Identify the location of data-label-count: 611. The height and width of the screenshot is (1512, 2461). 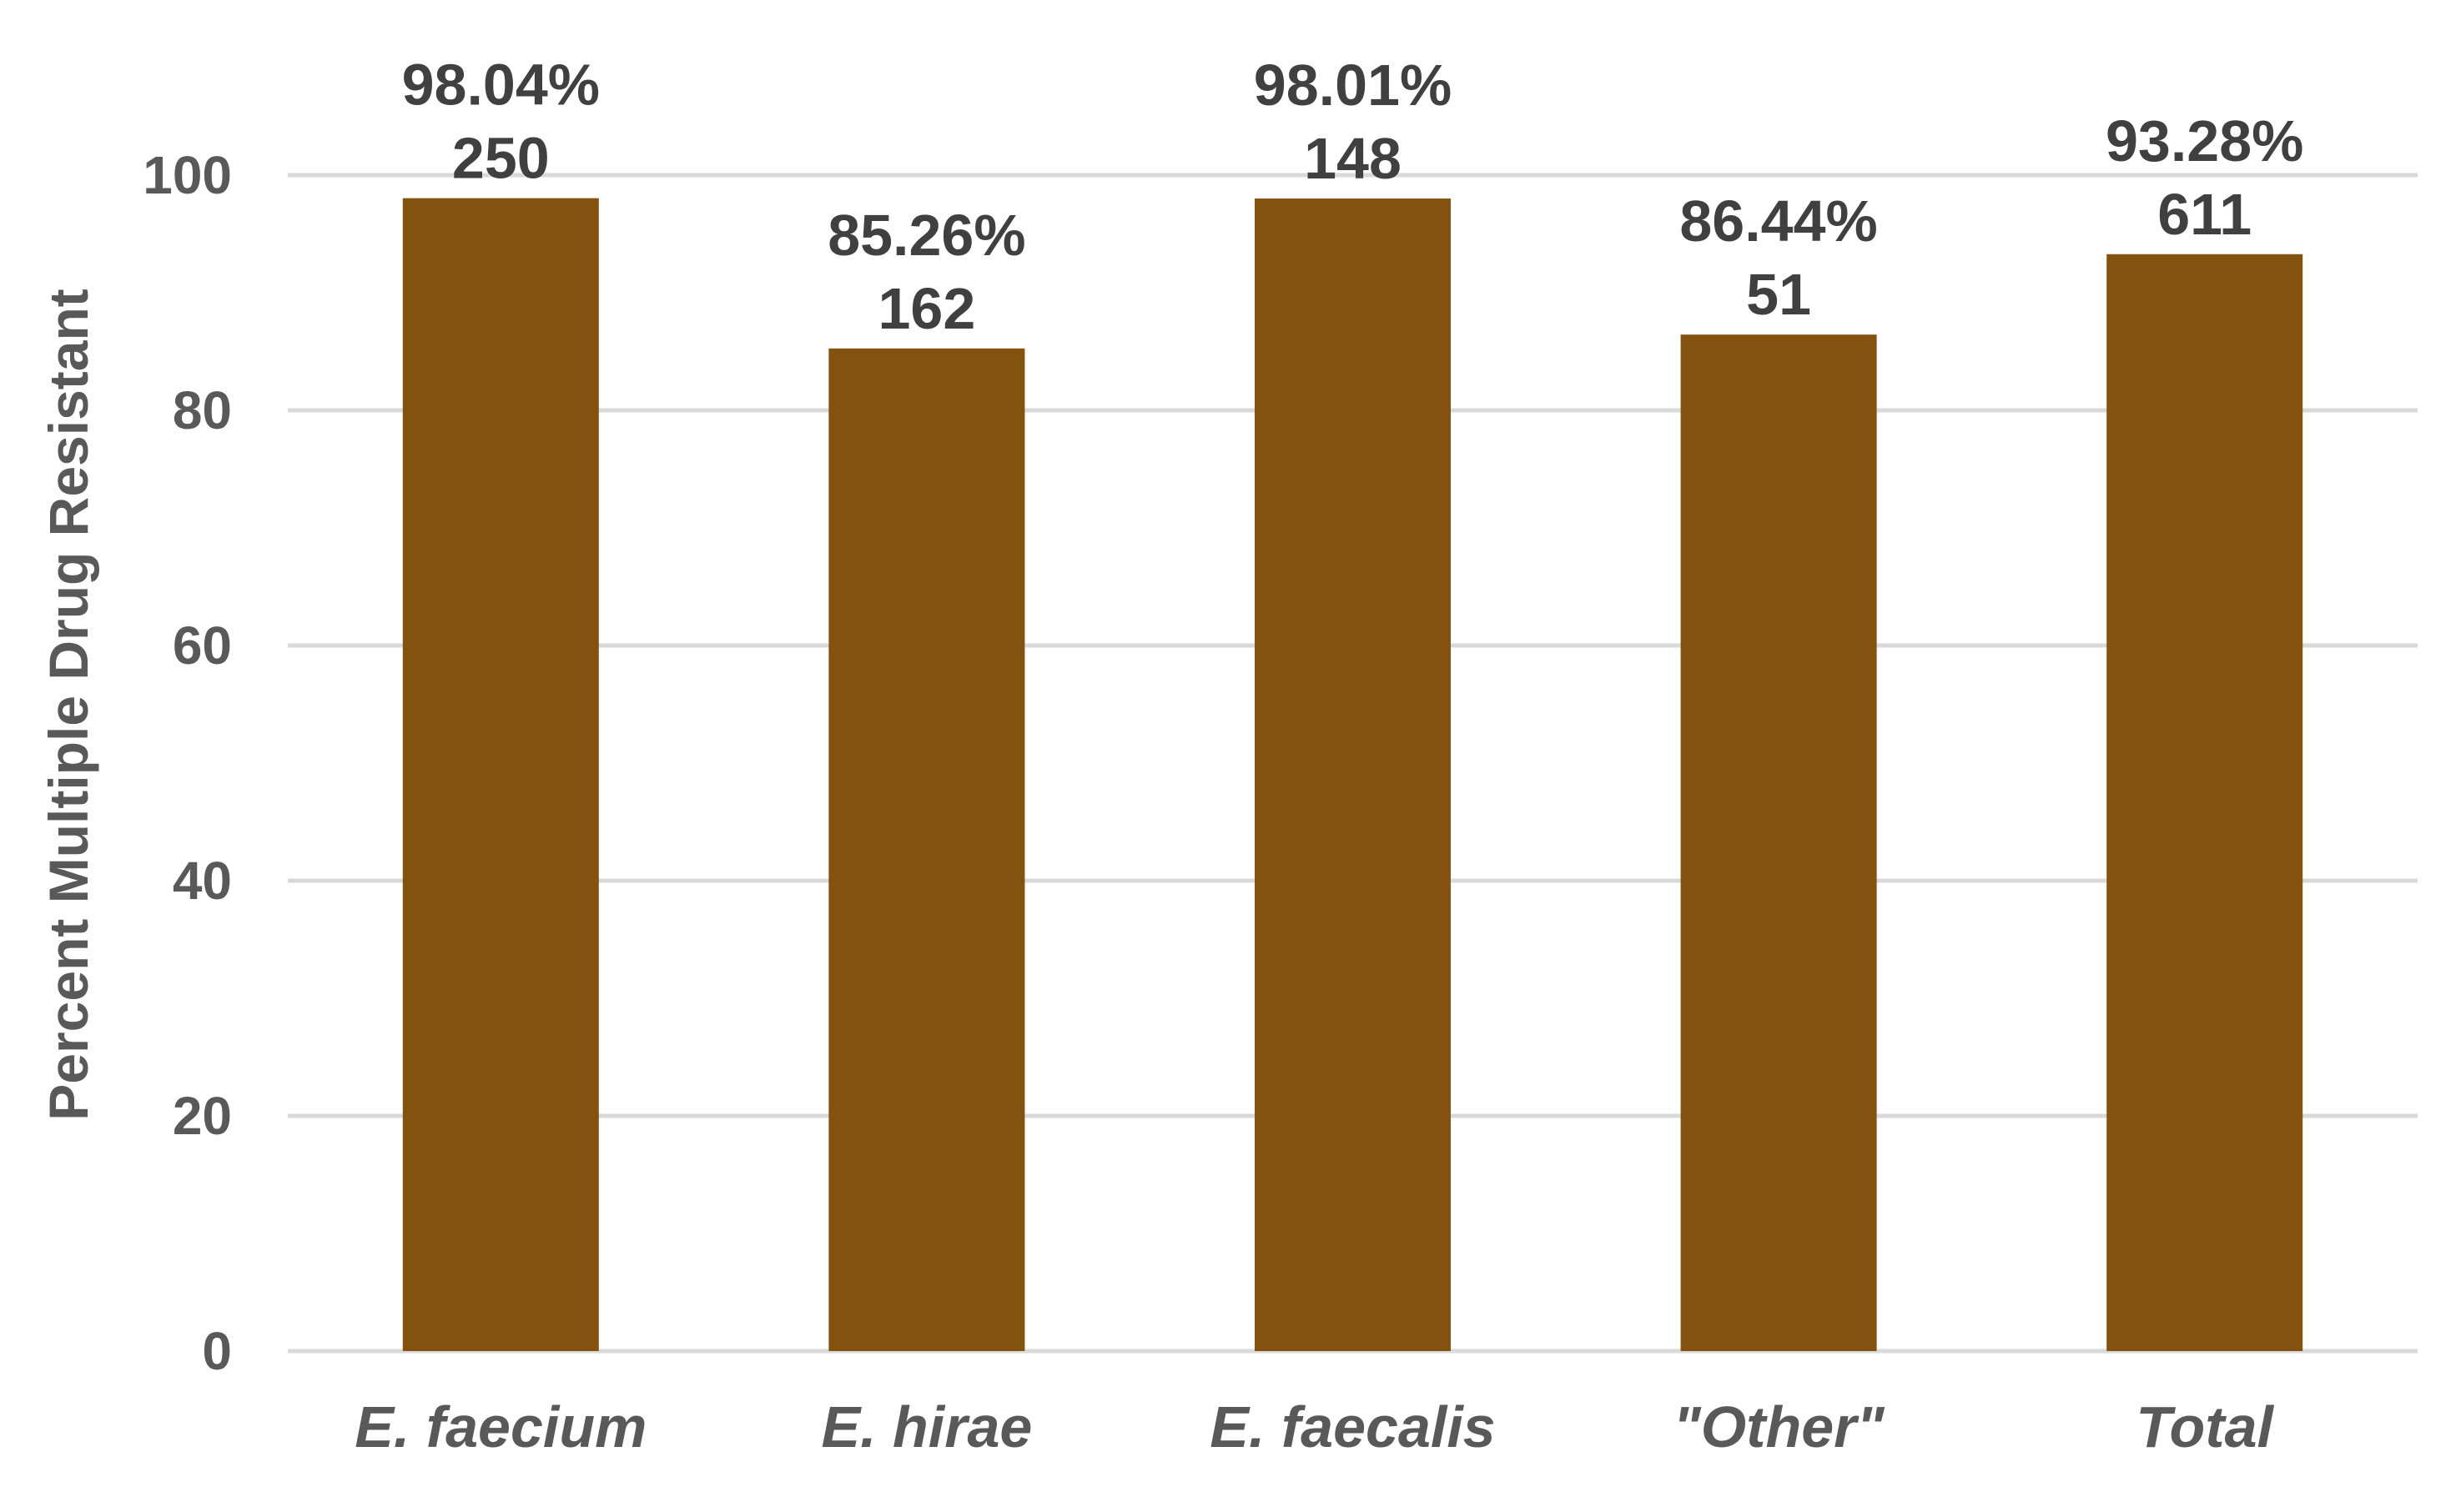
(2204, 215).